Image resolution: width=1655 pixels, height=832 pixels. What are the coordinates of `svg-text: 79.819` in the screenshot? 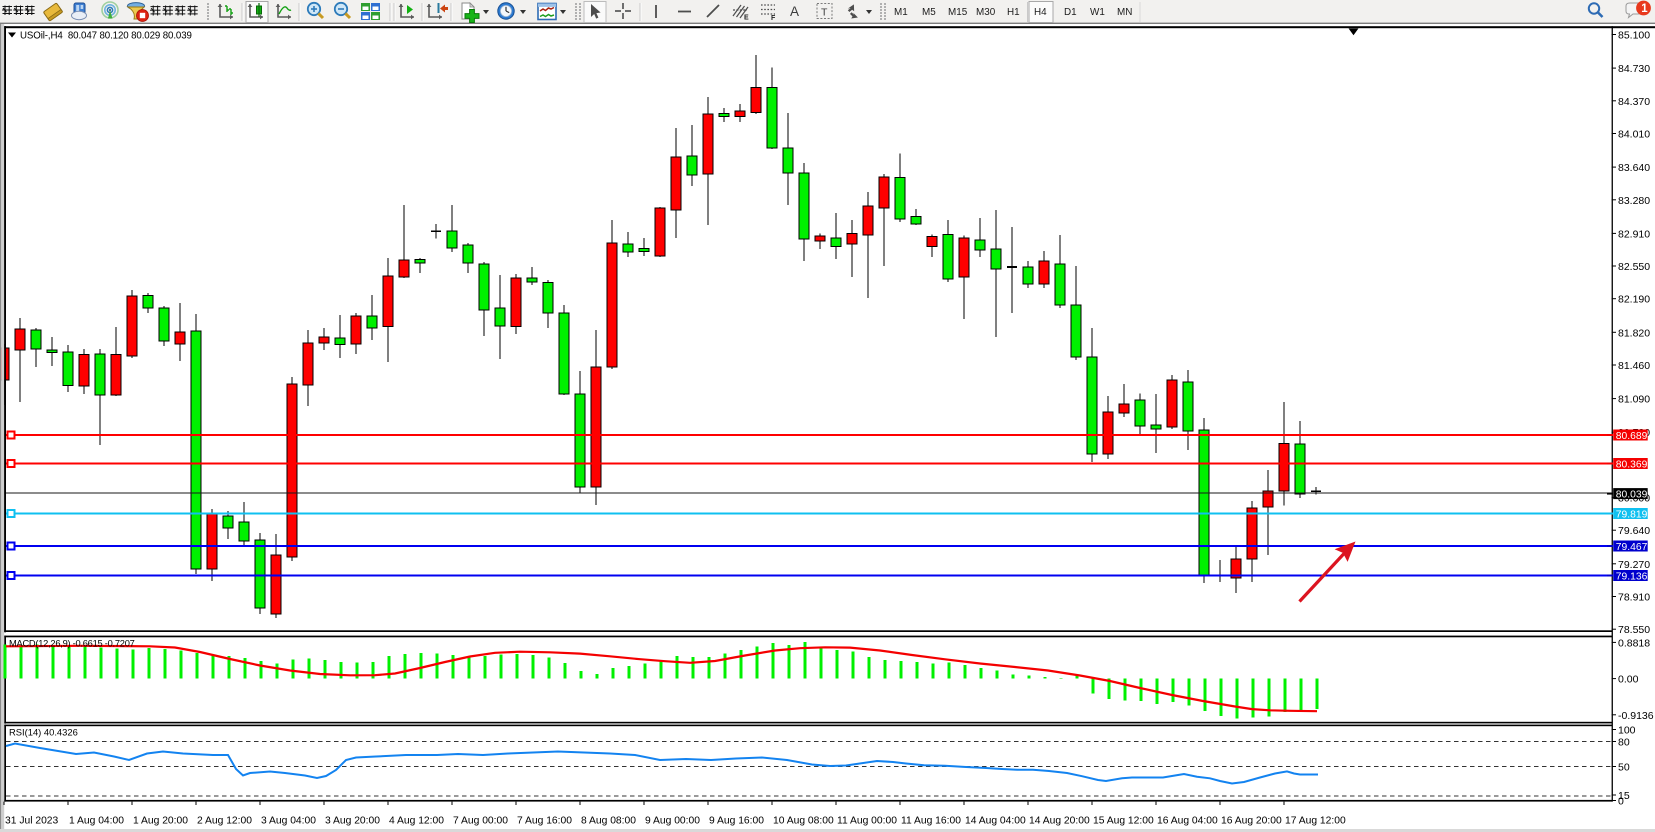 It's located at (1632, 514).